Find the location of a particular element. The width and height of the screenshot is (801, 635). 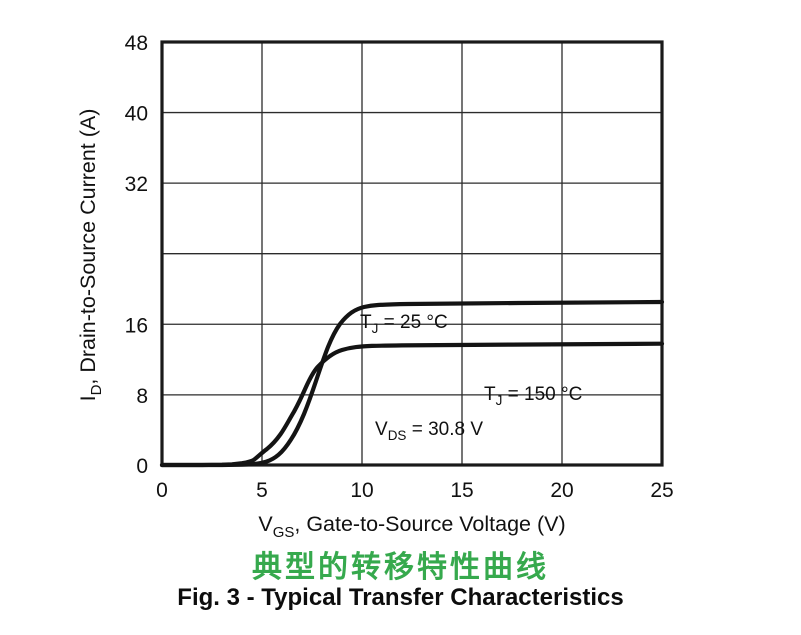

x-tick-10: 10 is located at coordinates (361, 490).